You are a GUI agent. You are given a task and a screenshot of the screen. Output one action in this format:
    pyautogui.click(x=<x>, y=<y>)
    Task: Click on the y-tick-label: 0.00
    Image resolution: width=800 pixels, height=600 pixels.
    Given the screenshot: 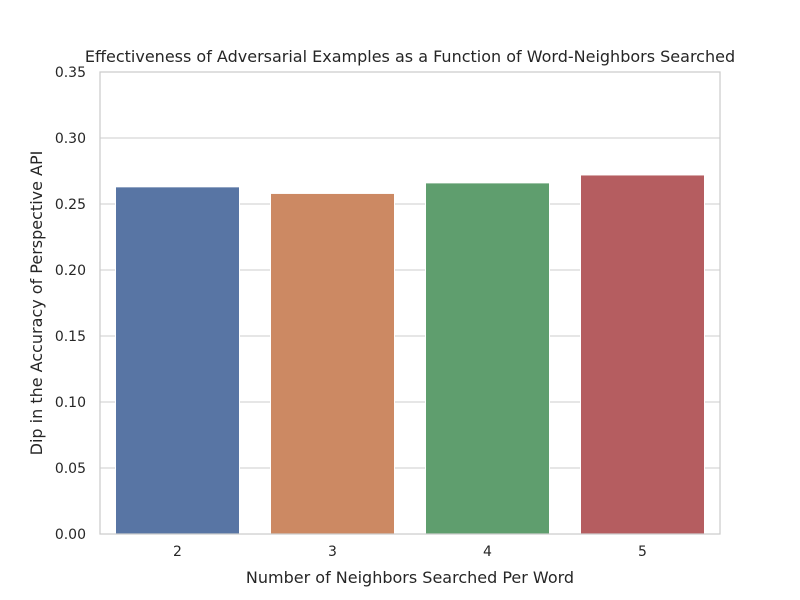 What is the action you would take?
    pyautogui.click(x=70, y=535)
    